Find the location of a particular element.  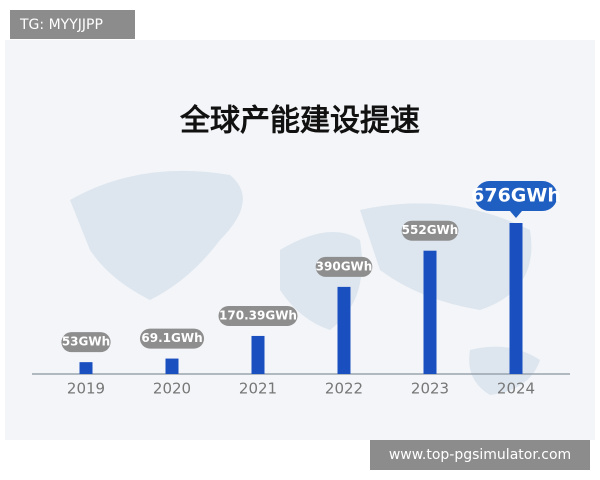

value-label: 69.1GWh is located at coordinates (171, 338).